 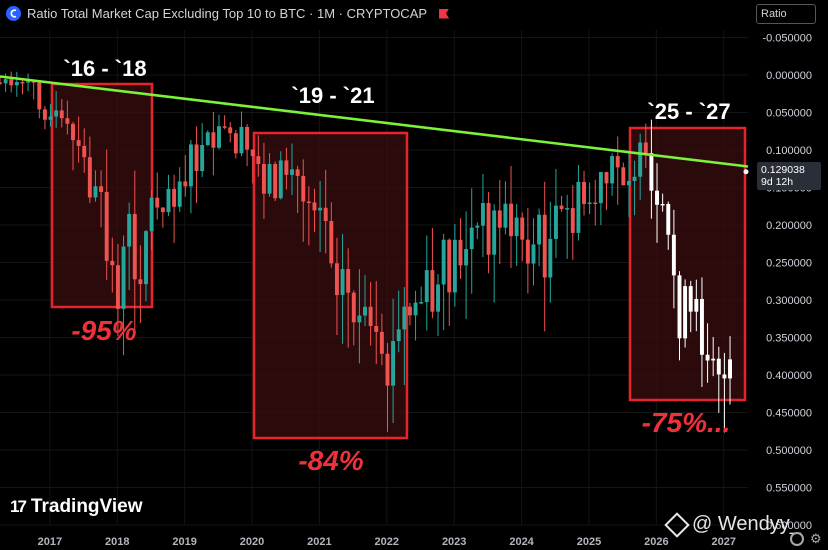 I want to click on cycle-box, so click(x=687, y=264).